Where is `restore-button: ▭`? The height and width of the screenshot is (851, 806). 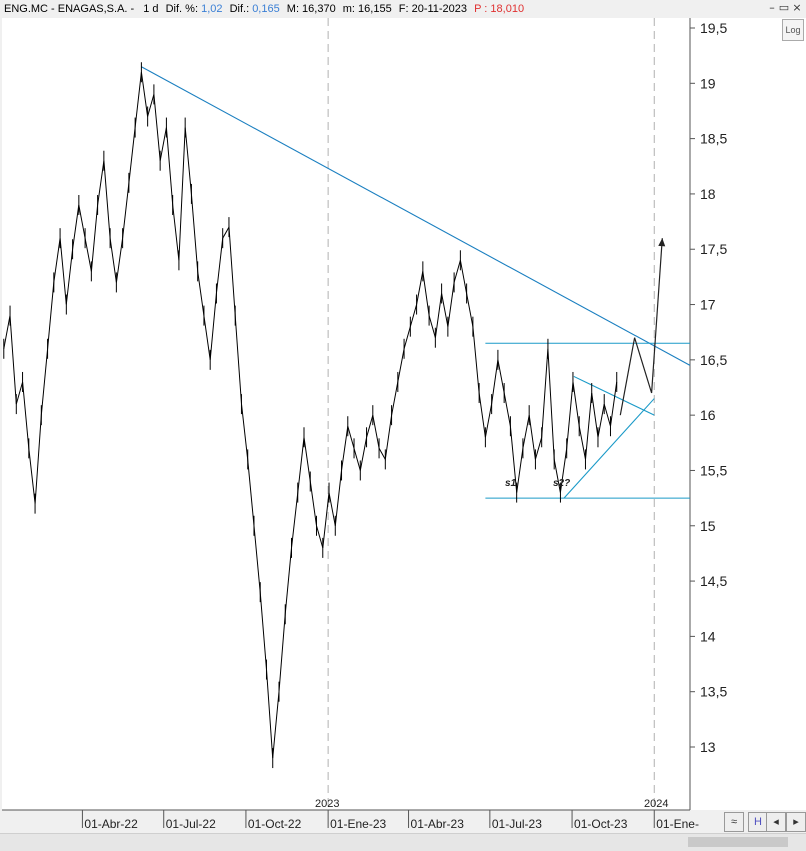
restore-button: ▭ is located at coordinates (784, 7).